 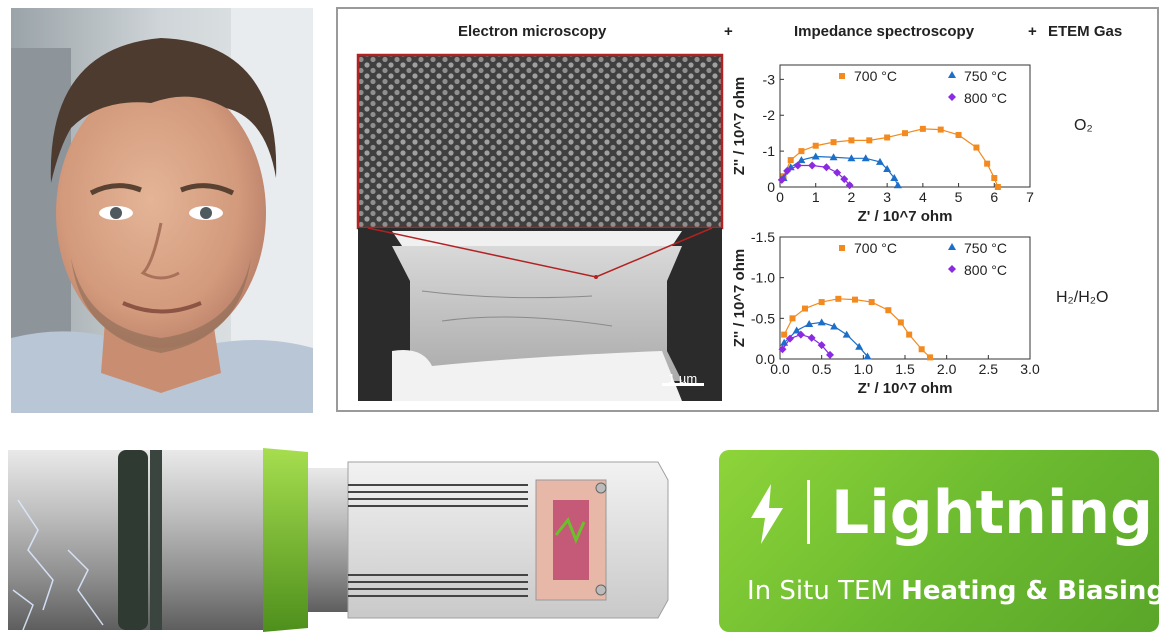 I want to click on gas-label-o2-text: O₂, so click(x=1083, y=125).